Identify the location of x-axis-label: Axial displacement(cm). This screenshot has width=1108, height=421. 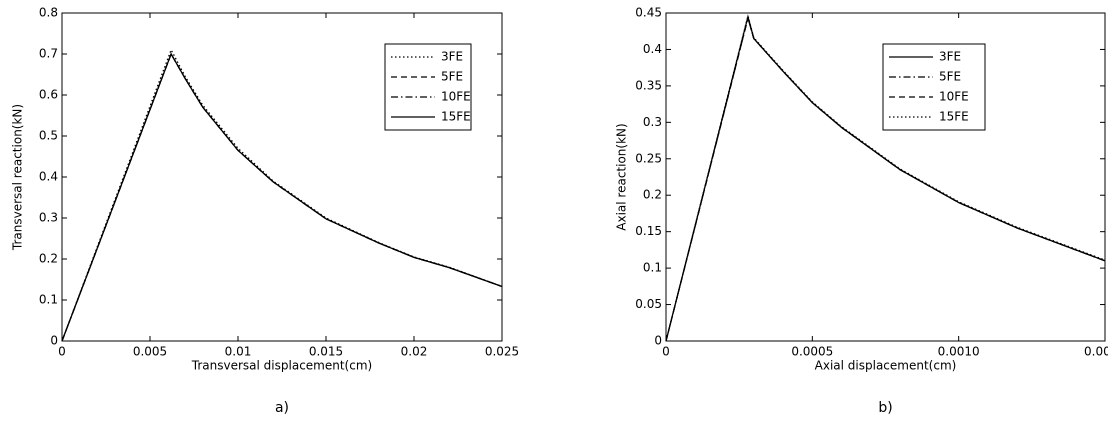
(886, 366).